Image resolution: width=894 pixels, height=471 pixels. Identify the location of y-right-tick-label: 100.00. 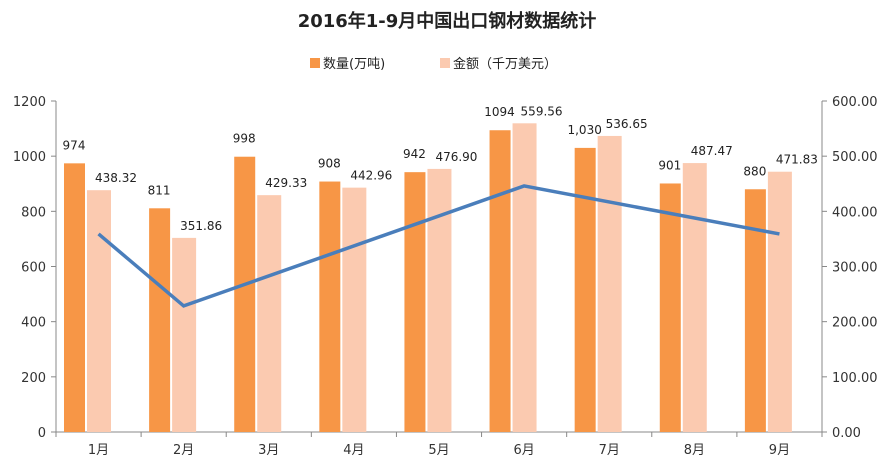
(855, 378).